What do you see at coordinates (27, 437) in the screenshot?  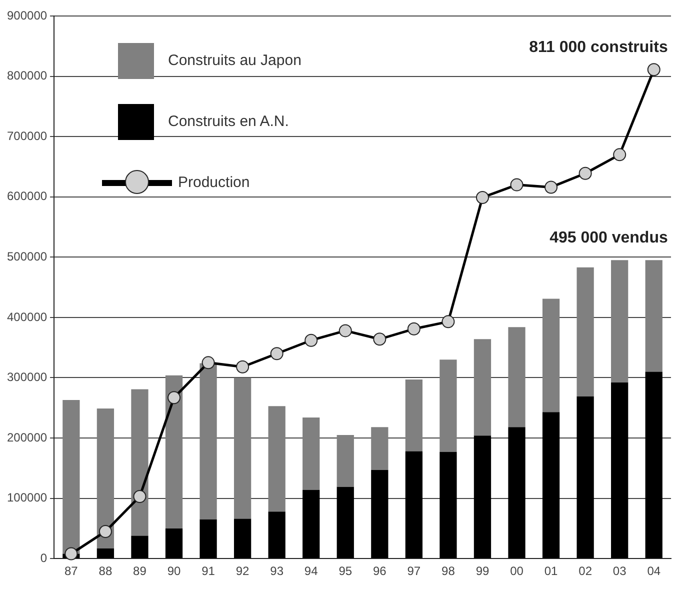 I see `y-tick-label: 200000` at bounding box center [27, 437].